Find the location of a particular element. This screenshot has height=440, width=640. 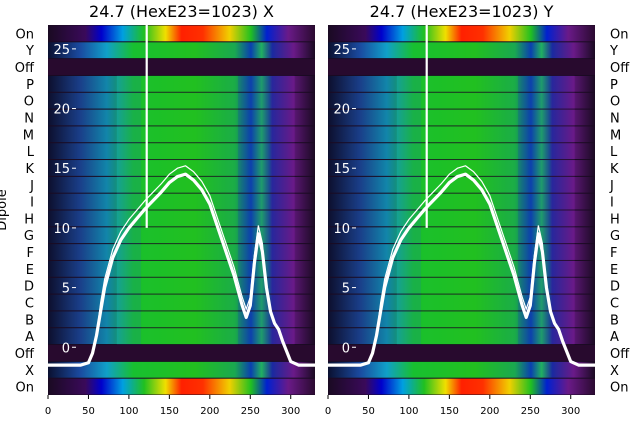

chart-title: 24.7 (HexE23=1023) X is located at coordinates (181, 11).